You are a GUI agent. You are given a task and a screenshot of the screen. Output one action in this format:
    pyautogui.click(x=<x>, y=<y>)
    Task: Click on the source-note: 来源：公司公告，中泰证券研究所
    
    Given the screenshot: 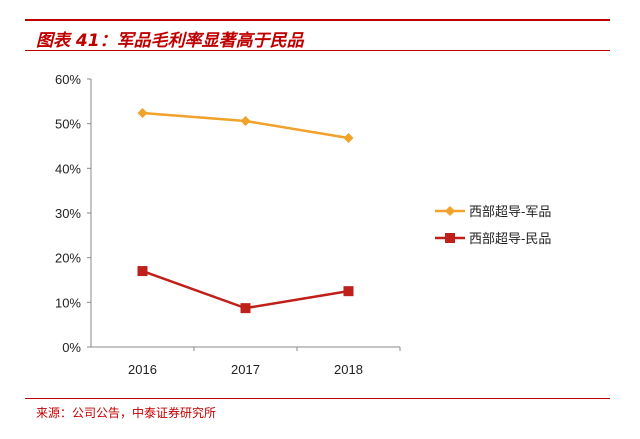 What is the action you would take?
    pyautogui.click(x=126, y=413)
    